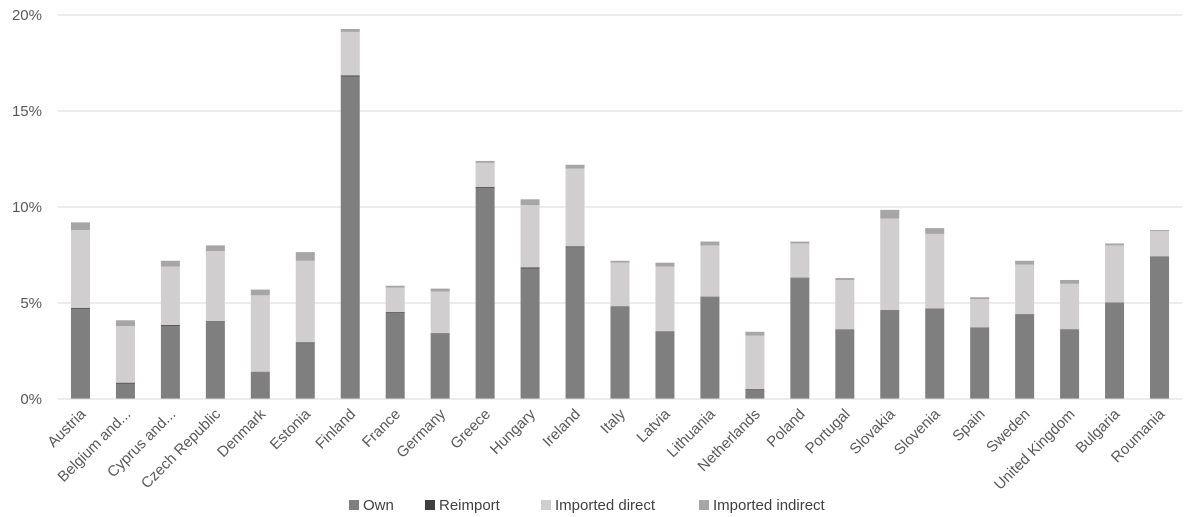 The image size is (1187, 517). Describe the element at coordinates (1034, 449) in the screenshot. I see `x-tick-label: United Kingdom` at that location.